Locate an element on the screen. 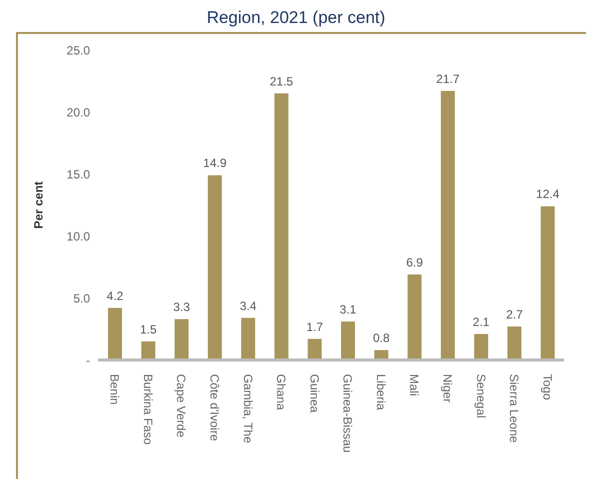 Image resolution: width=592 pixels, height=485 pixels. data-label: 3.4 is located at coordinates (248, 305).